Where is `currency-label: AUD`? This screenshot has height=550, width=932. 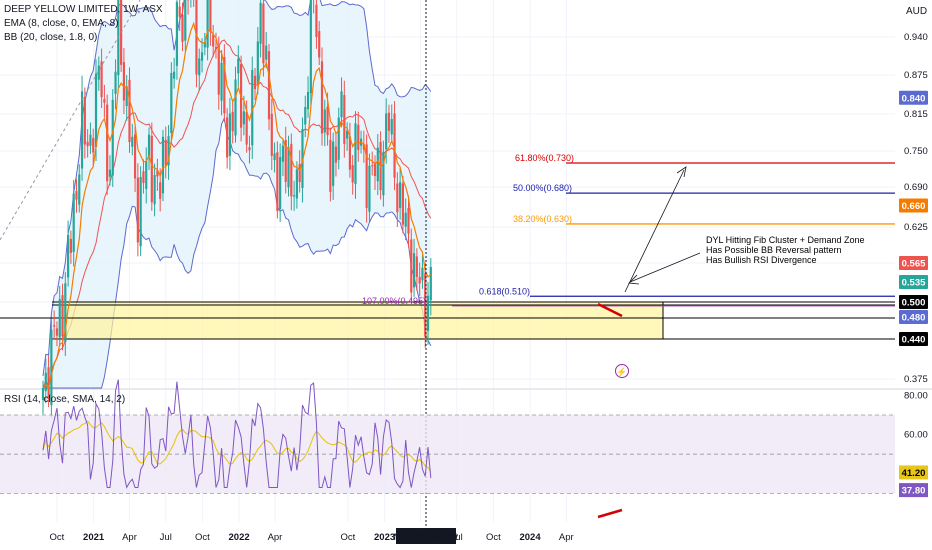
currency-label: AUD is located at coordinates (917, 11).